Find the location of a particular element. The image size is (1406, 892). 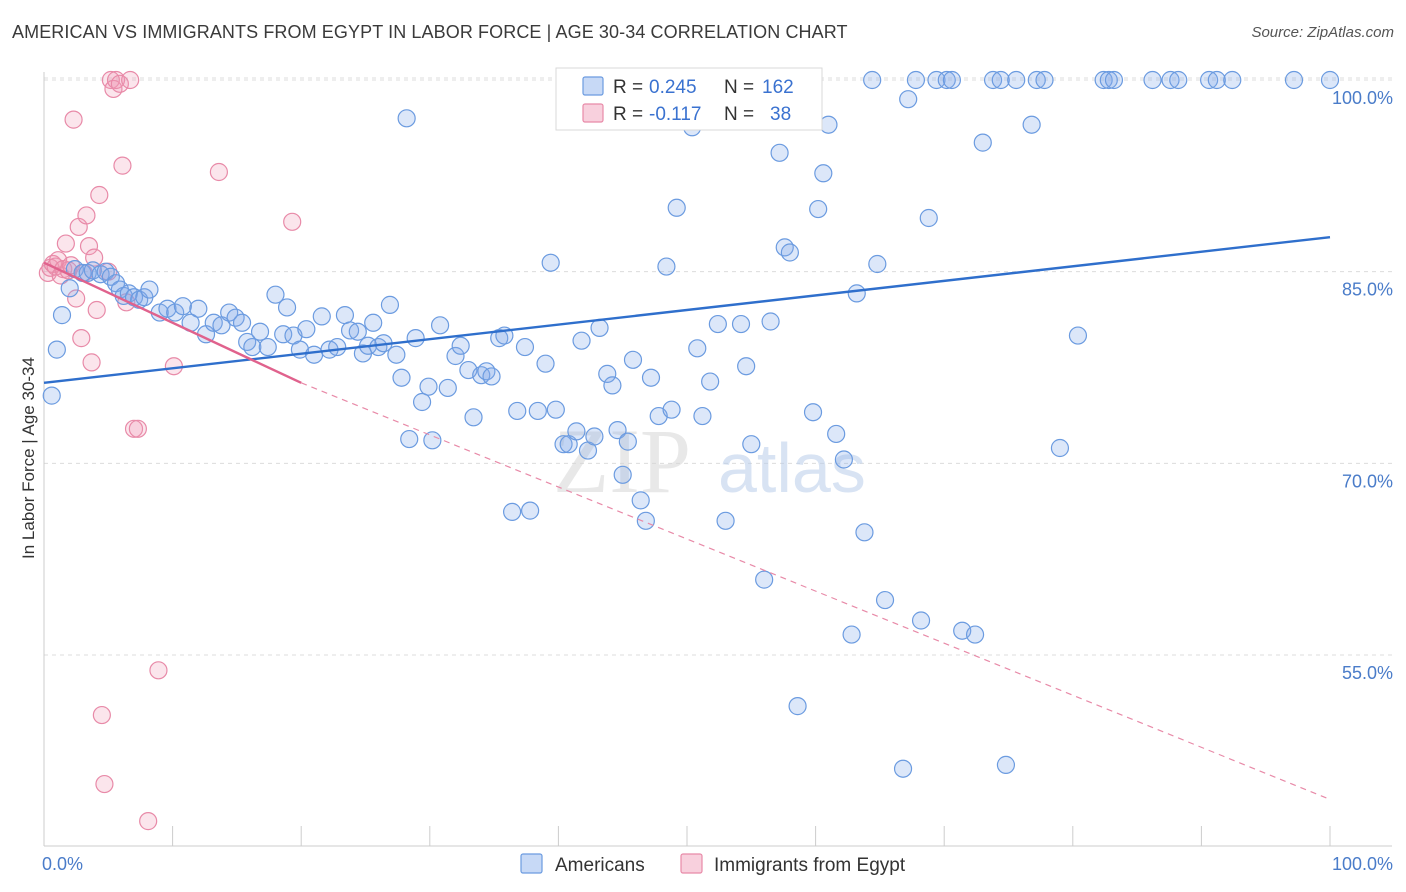

x-tick-label-max: 100.0% is located at coordinates (1362, 864).